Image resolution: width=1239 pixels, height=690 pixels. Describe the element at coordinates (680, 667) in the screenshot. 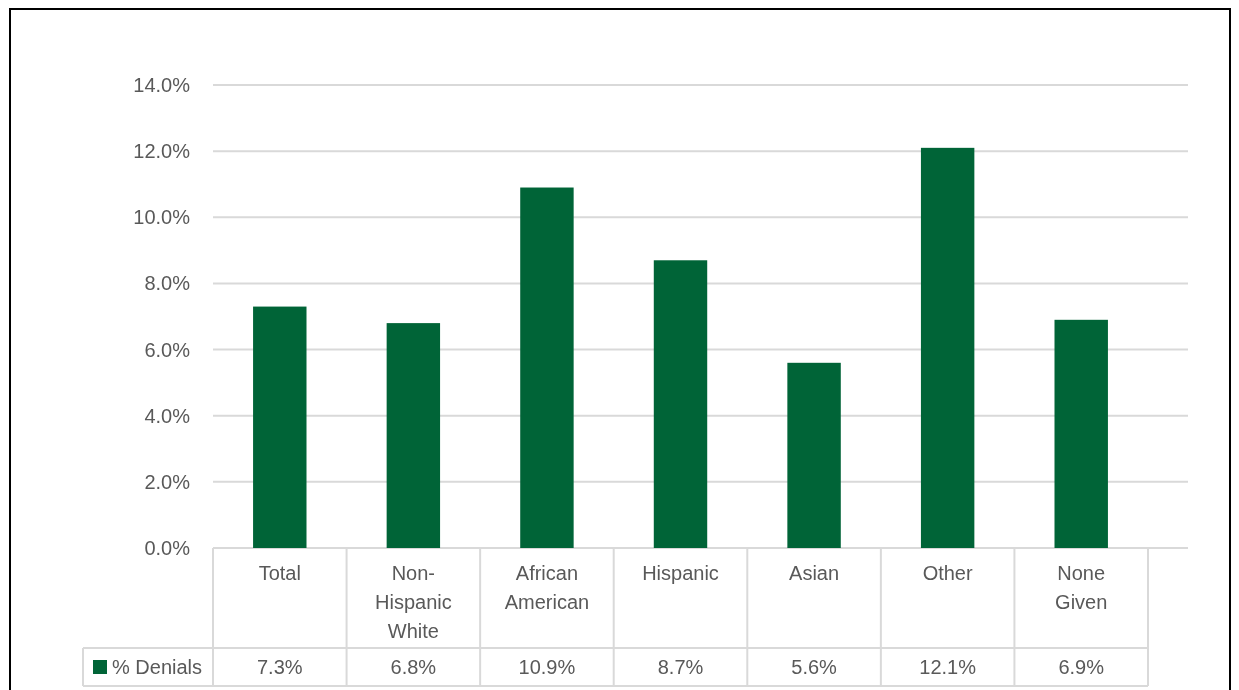

I see `data-label: 8.7%` at that location.